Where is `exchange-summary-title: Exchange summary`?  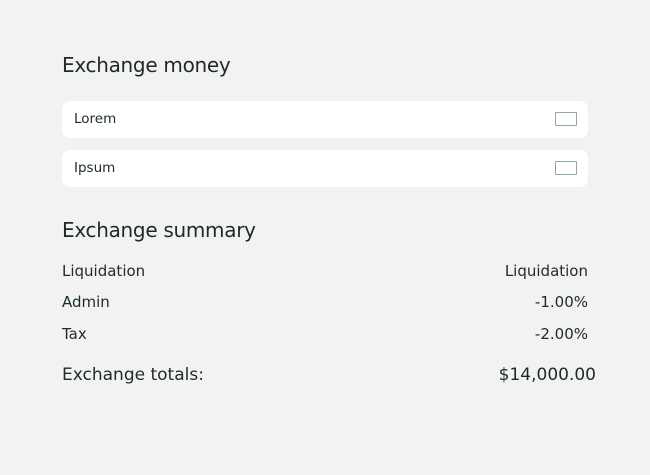
exchange-summary-title: Exchange summary is located at coordinates (159, 230).